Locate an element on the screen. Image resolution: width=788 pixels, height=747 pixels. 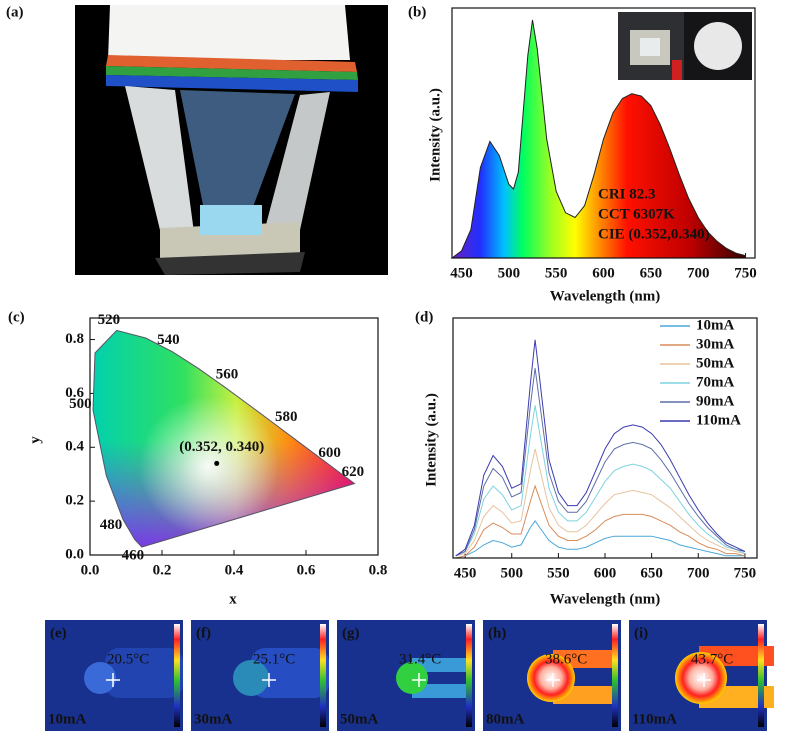
y-tick-label: 0.2 is located at coordinates (74, 501).